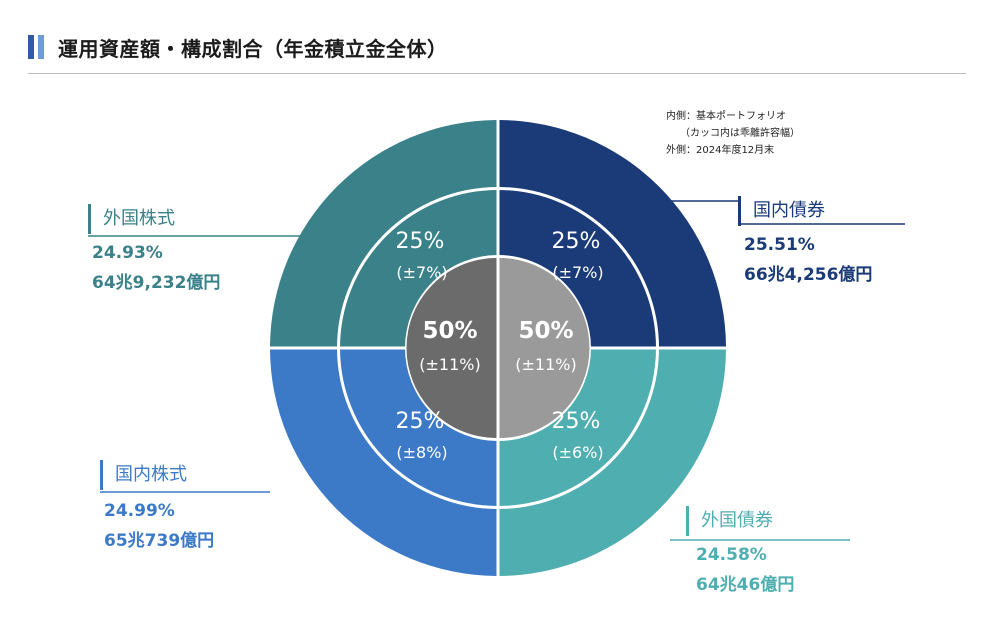  I want to click on label-foreign-bond-values: 24.58% 64兆46億円, so click(745, 570).